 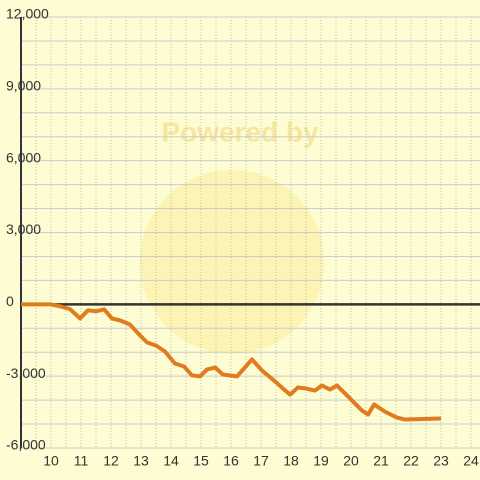 I want to click on x-tick-label: 23, so click(x=441, y=461).